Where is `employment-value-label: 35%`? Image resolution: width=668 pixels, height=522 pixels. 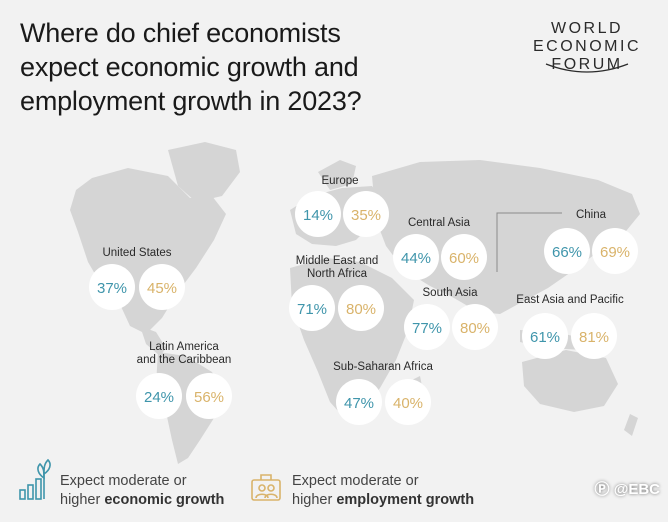
employment-value-label: 35% is located at coordinates (366, 215).